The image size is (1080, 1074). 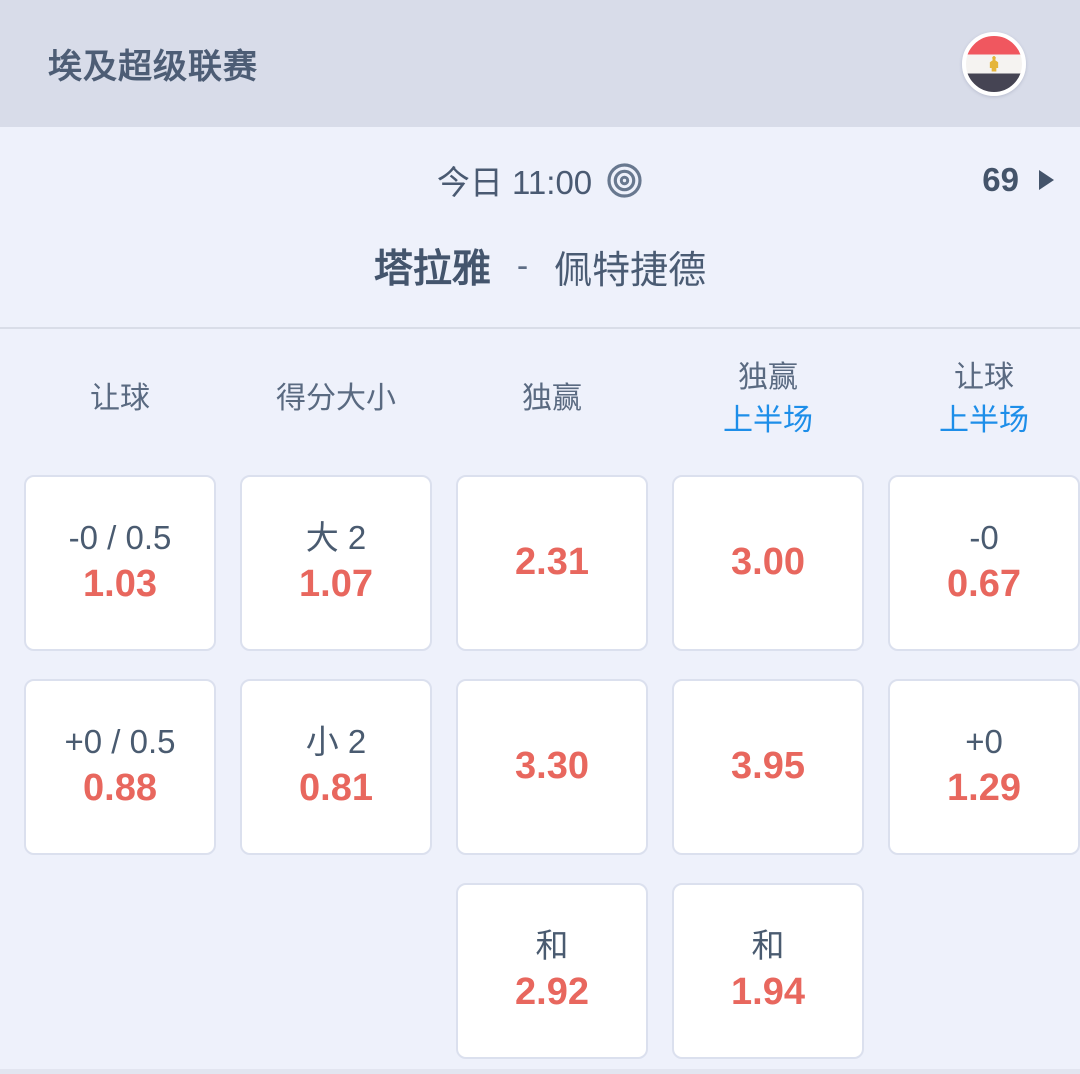 I want to click on chevron-right-icon, so click(x=1046, y=180).